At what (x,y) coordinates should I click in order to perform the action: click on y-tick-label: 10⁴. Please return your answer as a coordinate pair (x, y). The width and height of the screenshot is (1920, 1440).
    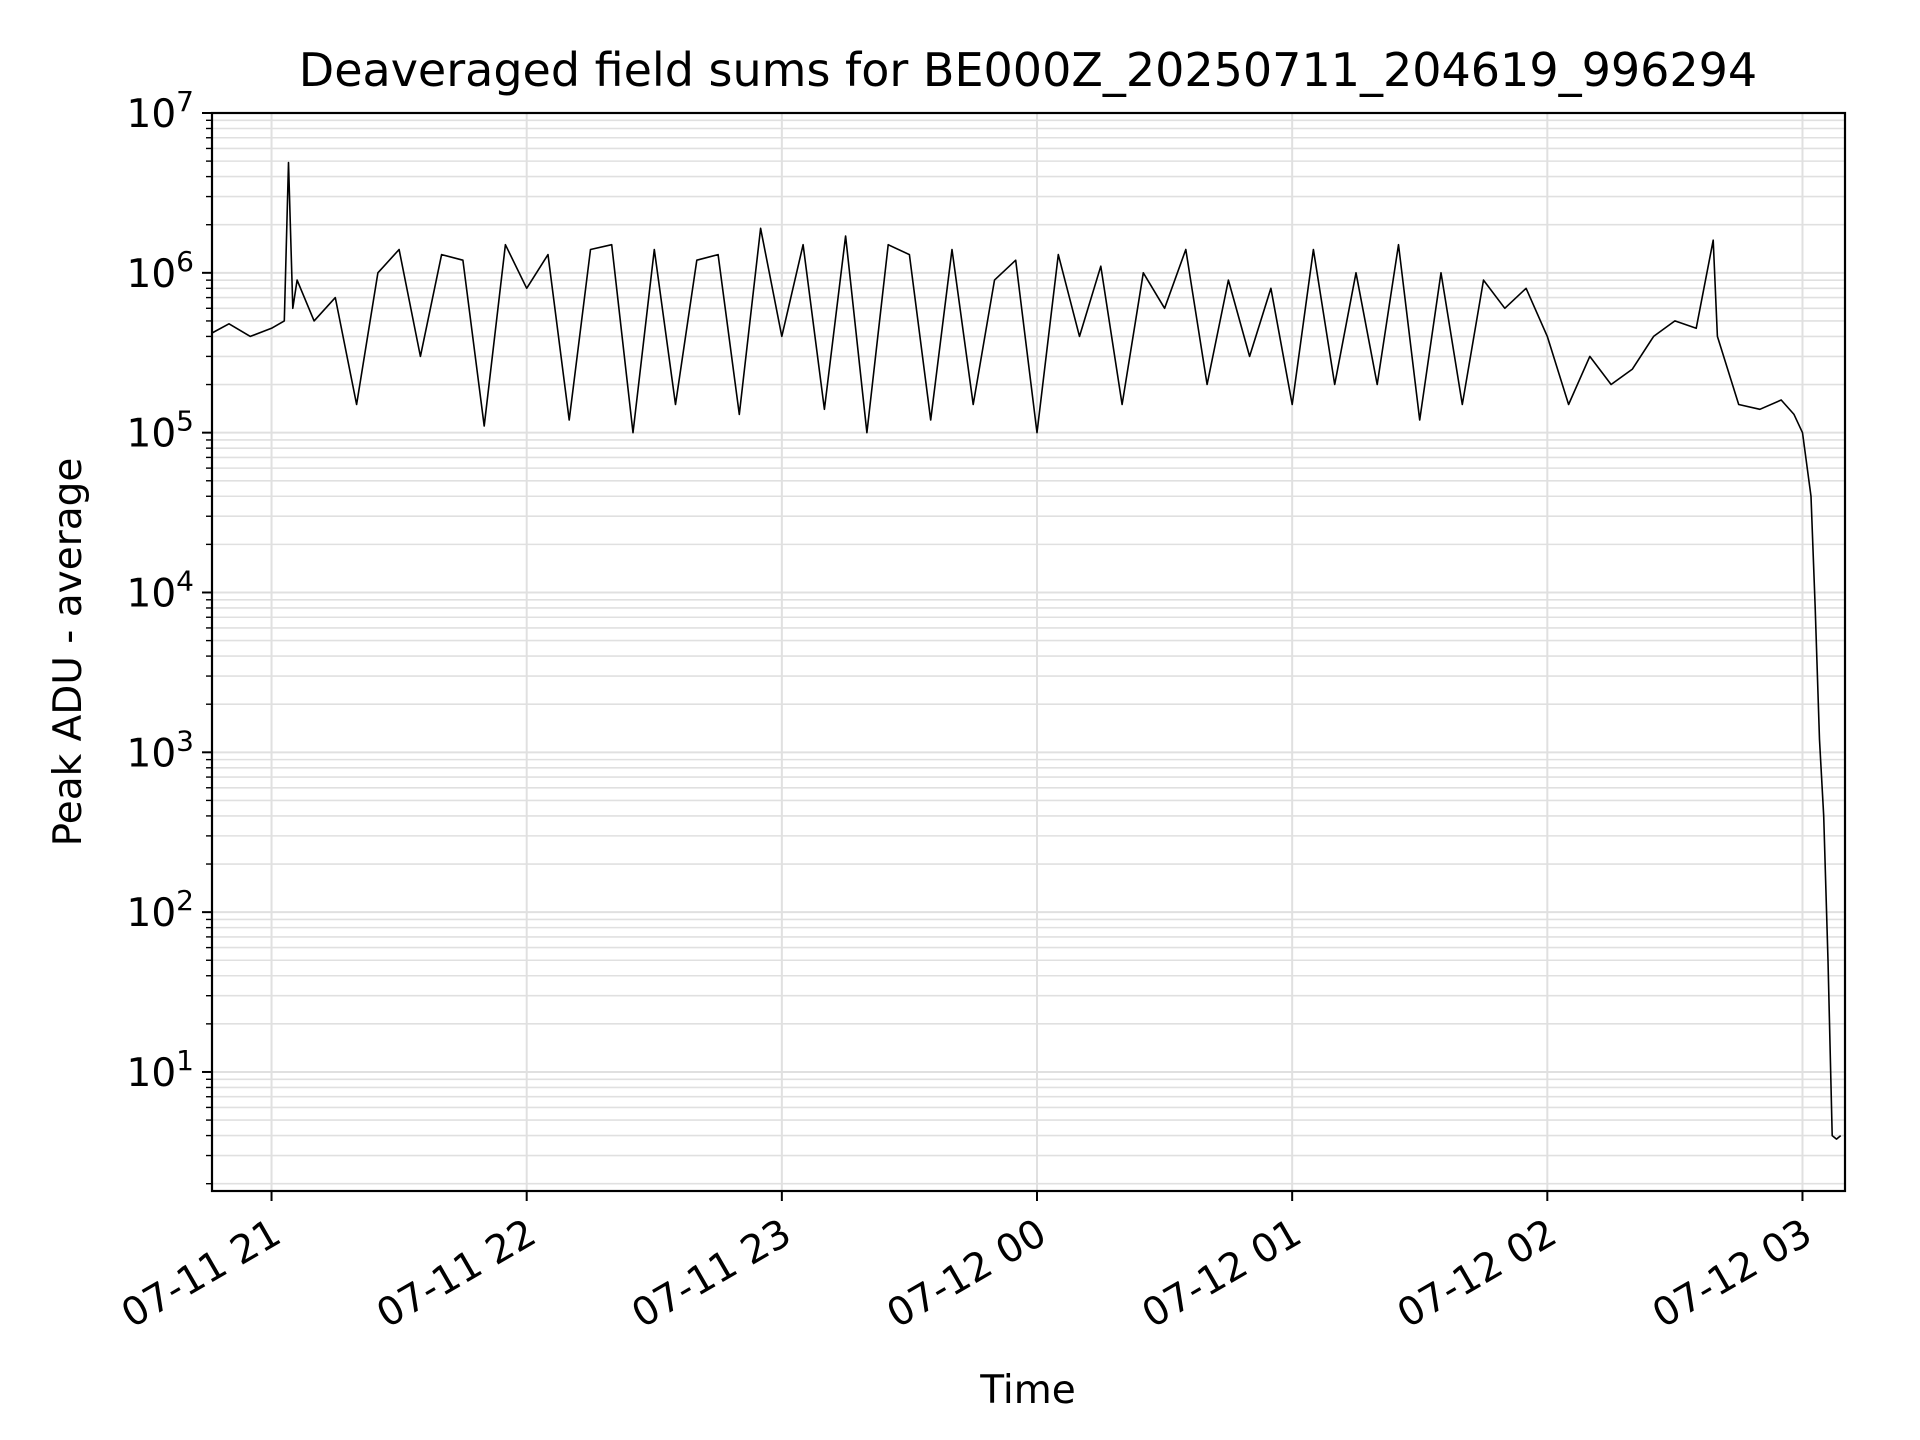
    Looking at the image, I should click on (160, 590).